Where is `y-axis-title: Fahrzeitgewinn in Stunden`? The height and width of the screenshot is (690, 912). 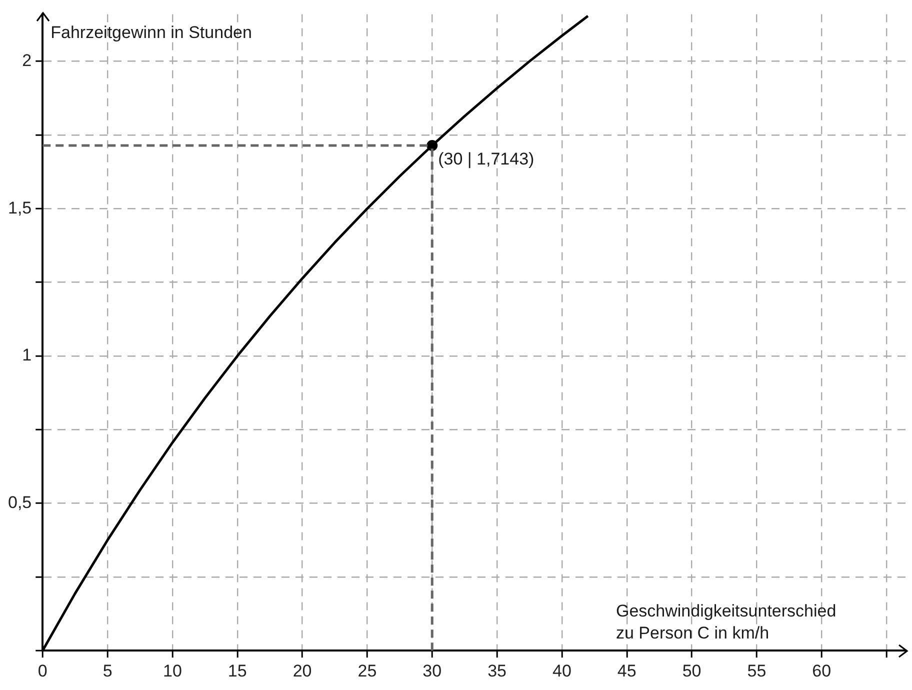
y-axis-title: Fahrzeitgewinn in Stunden is located at coordinates (151, 32).